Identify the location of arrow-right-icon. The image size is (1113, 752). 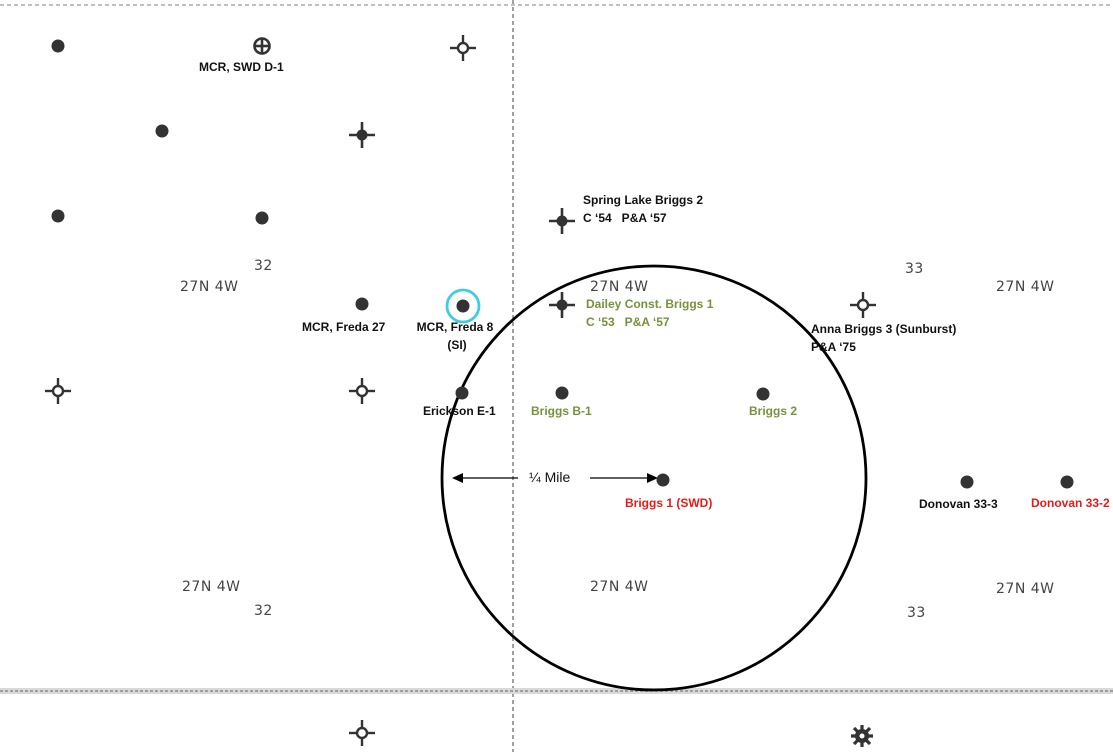
(652, 478).